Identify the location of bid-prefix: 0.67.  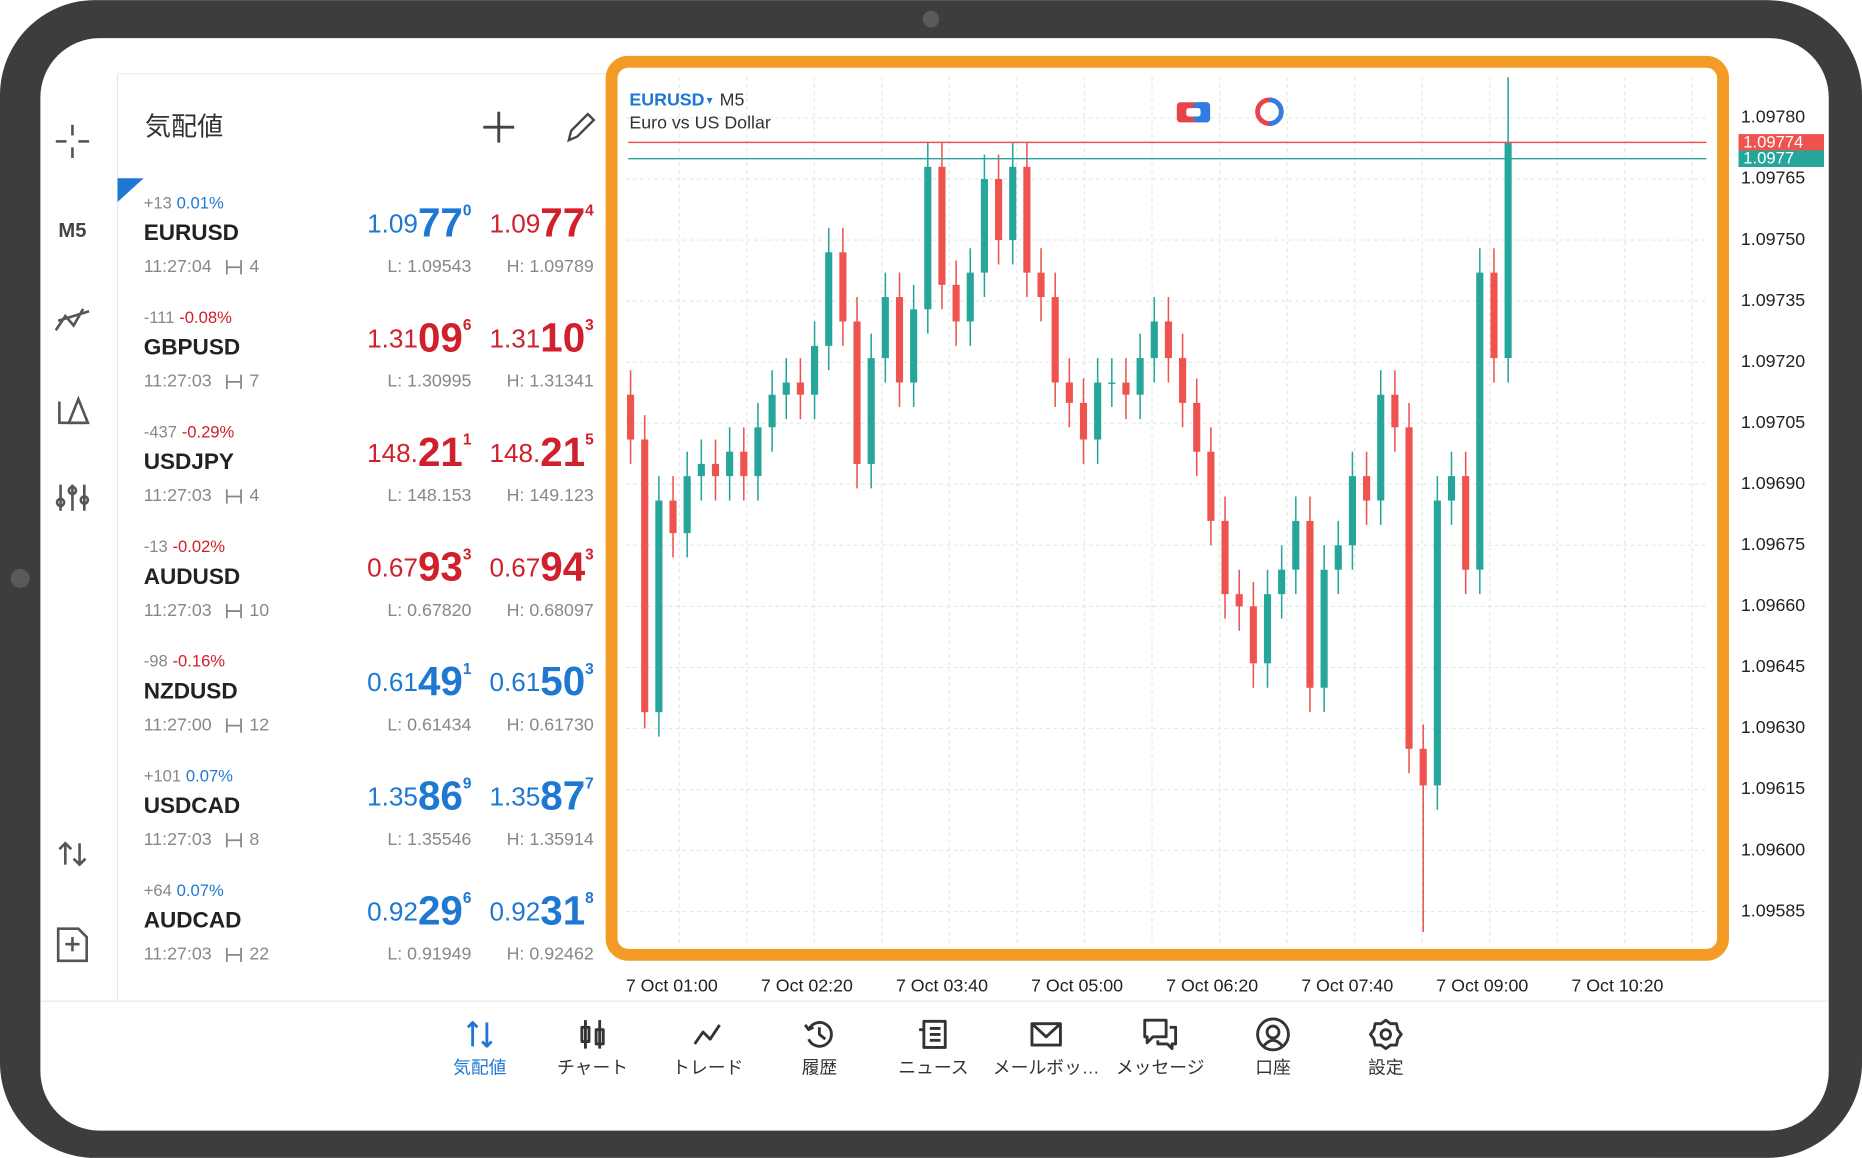
(392, 567).